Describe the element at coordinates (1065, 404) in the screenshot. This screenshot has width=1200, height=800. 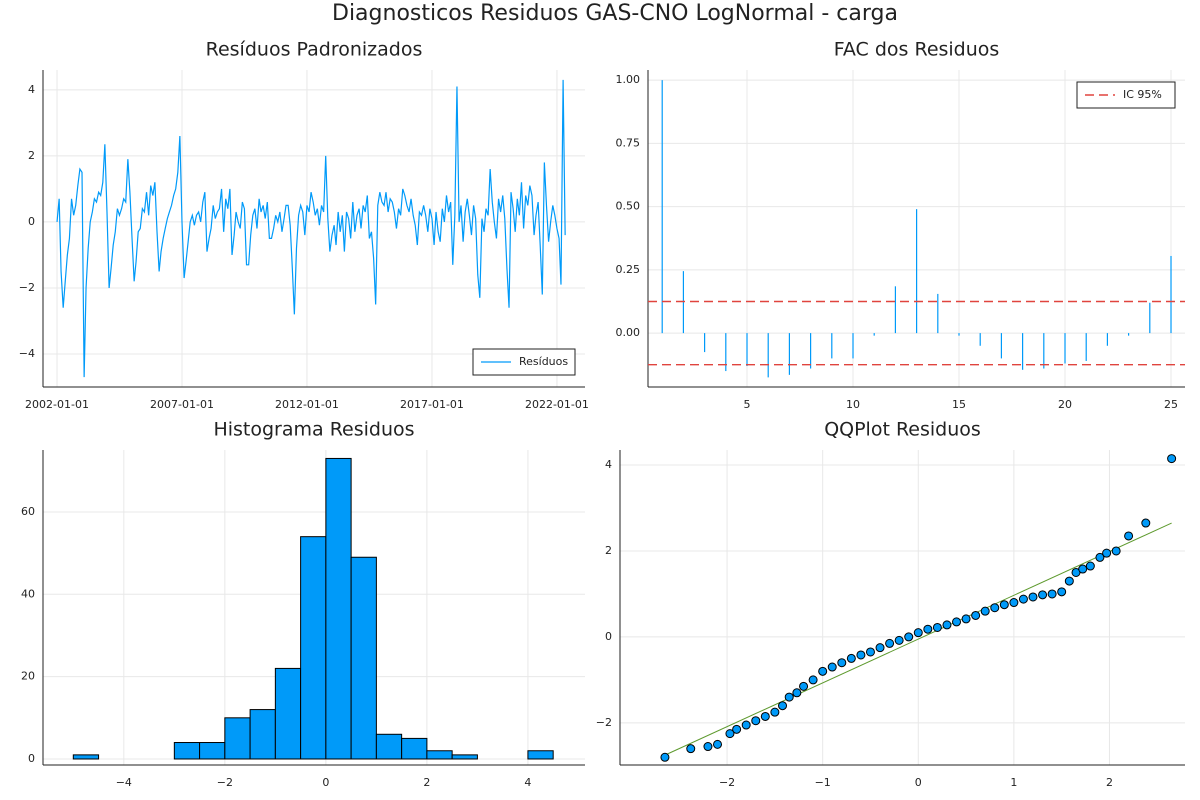
I see `x-tick-label: 20` at that location.